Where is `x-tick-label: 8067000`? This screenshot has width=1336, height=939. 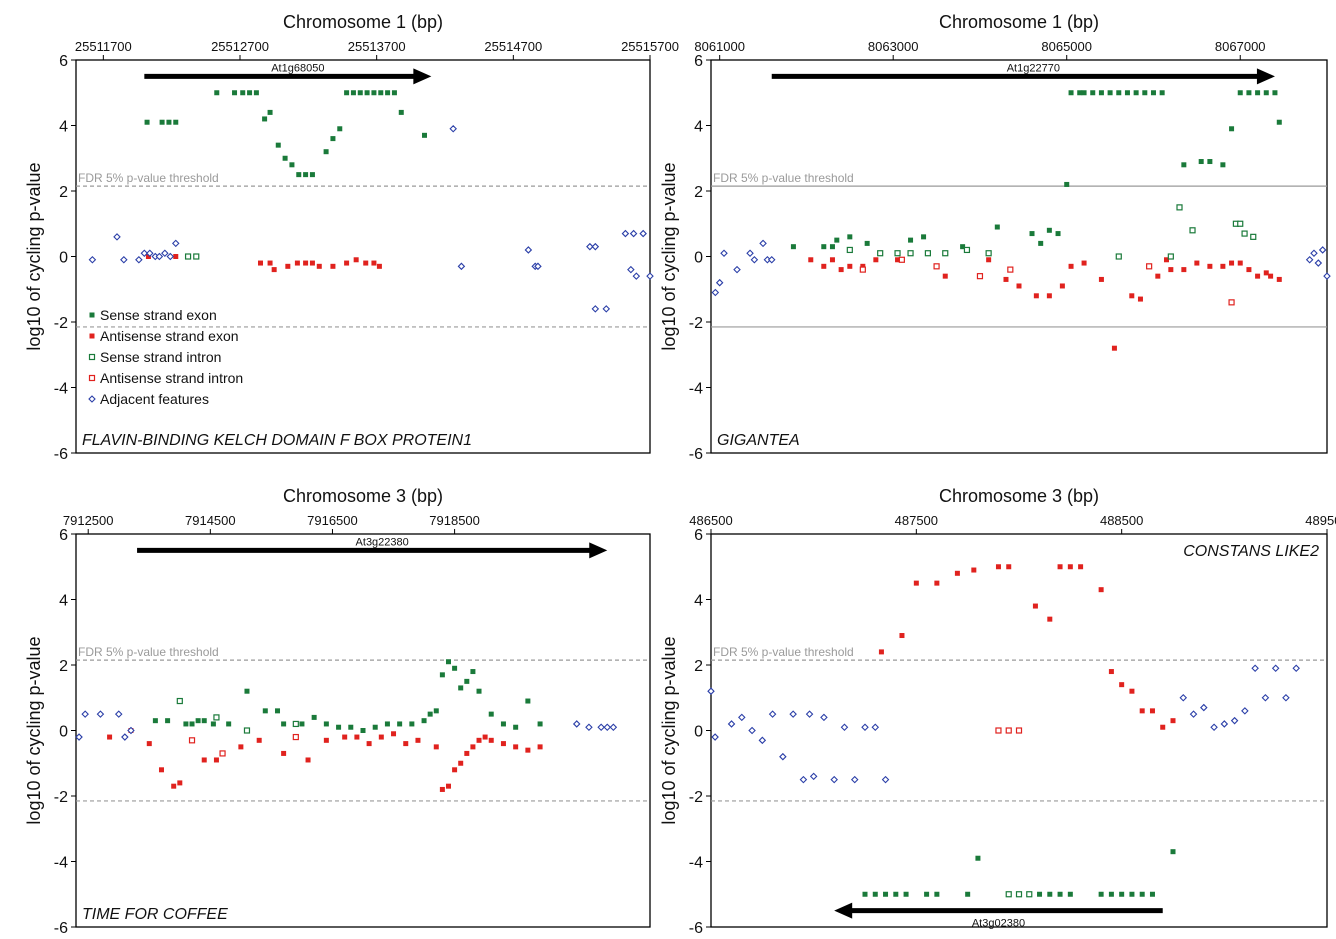 x-tick-label: 8067000 is located at coordinates (1240, 46).